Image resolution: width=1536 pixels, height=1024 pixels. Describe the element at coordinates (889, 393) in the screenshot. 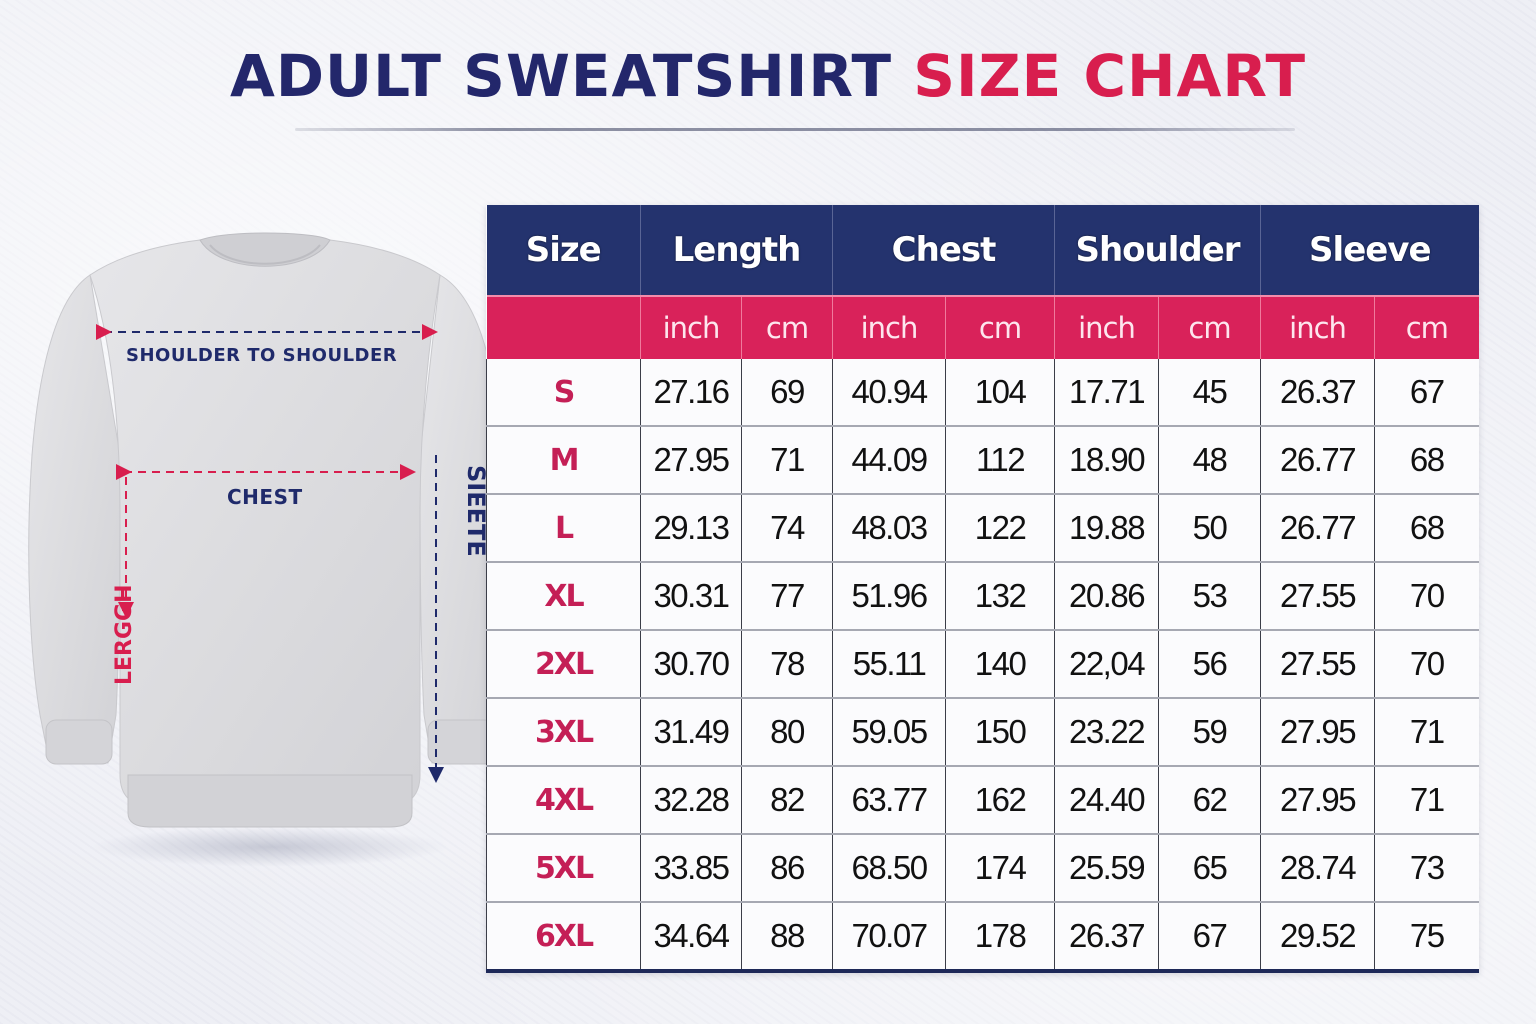

I see `chest-inch-cell: 40.94` at that location.